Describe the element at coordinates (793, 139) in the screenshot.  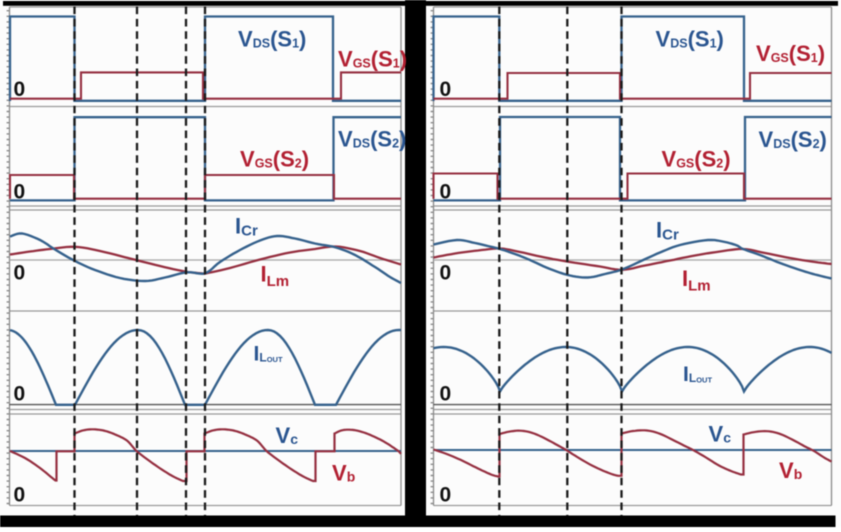
I see `svg-text: VDS(S2)` at that location.